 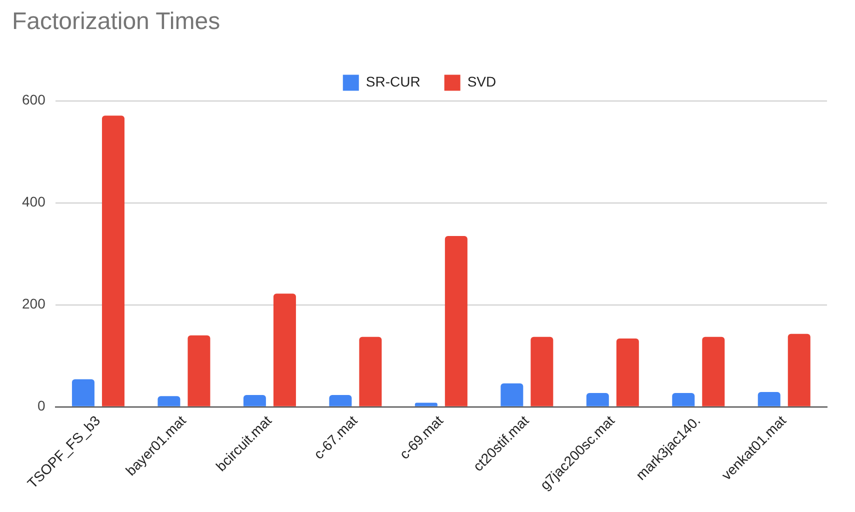 I want to click on y-tick-label: 400, so click(x=34, y=202).